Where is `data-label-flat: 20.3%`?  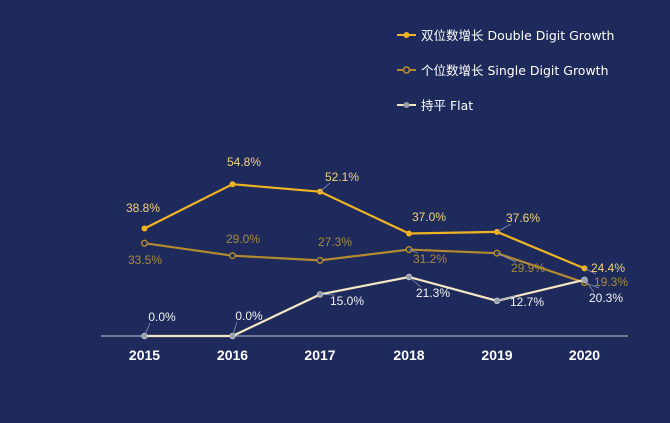 data-label-flat: 20.3% is located at coordinates (606, 298).